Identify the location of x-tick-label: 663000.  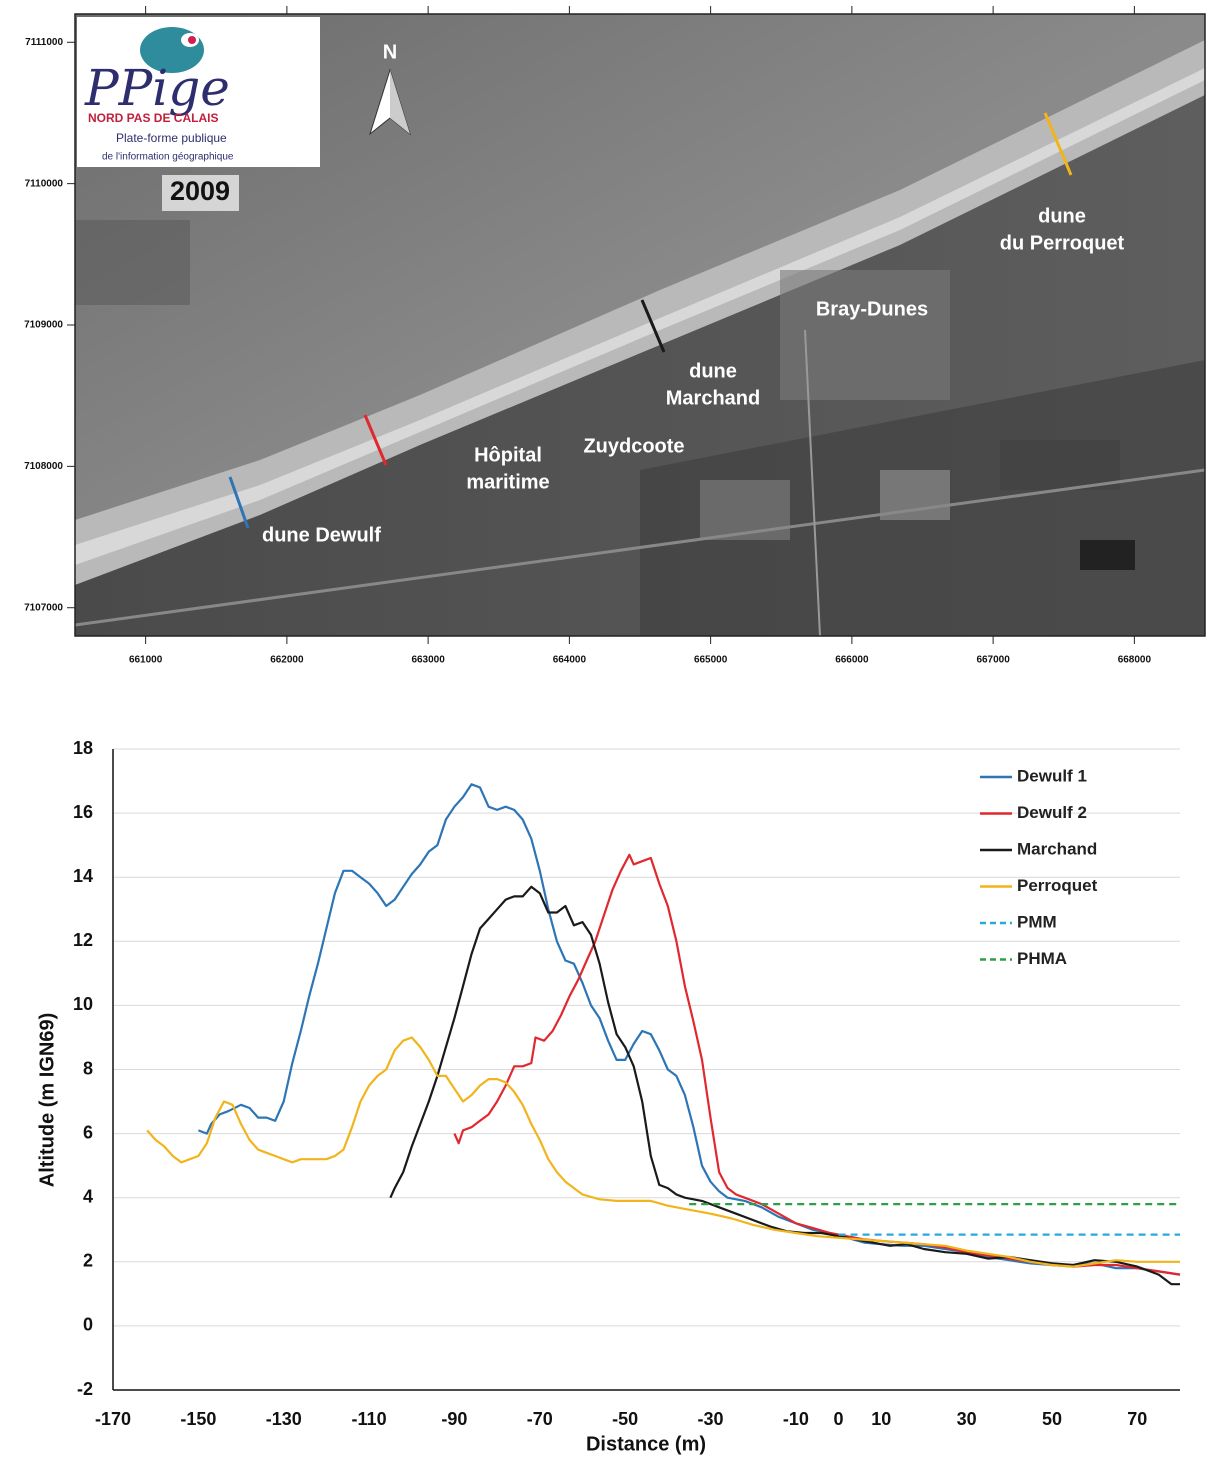
(428, 660).